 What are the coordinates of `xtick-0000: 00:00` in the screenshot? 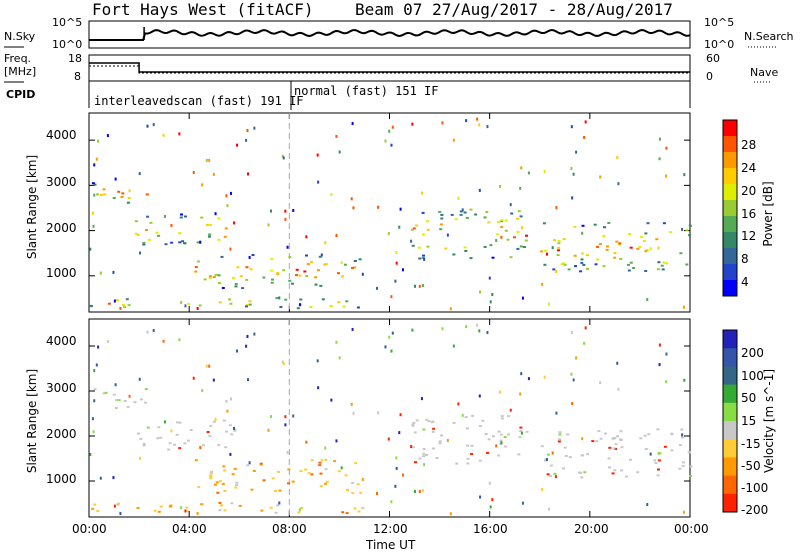 It's located at (89, 529).